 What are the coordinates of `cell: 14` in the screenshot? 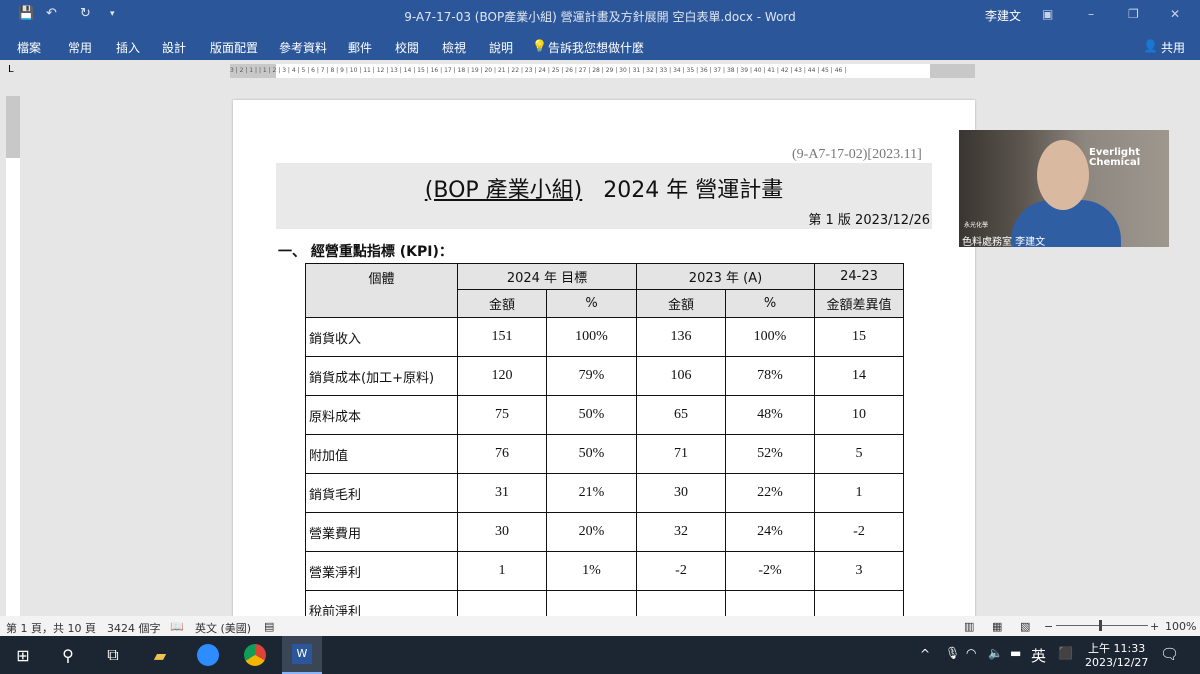 It's located at (859, 376).